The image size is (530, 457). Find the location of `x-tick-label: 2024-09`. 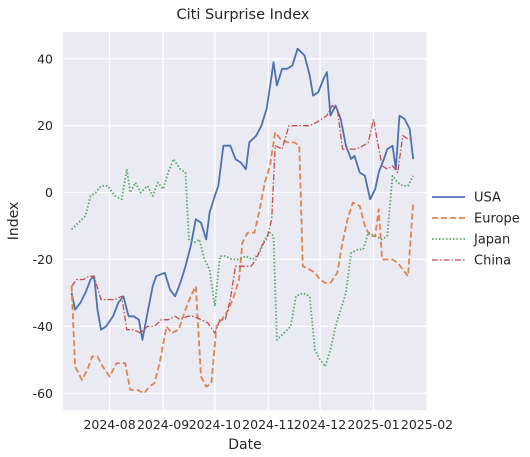

x-tick-label: 2024-09 is located at coordinates (163, 424).